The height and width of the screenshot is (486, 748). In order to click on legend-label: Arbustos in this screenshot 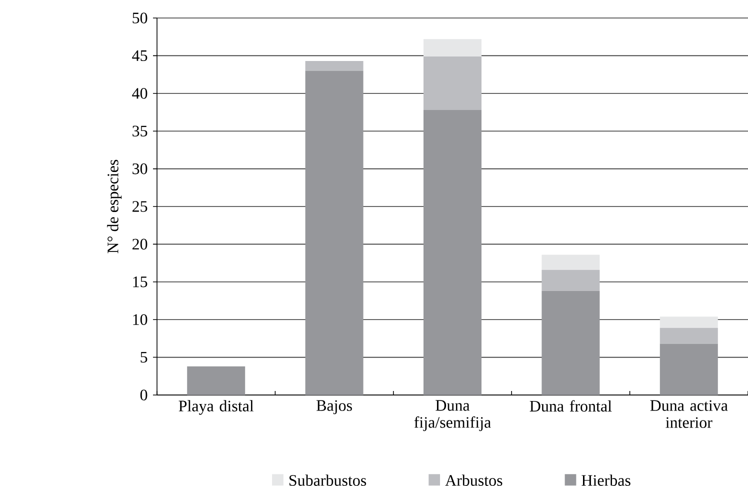, I will do `click(473, 480)`.